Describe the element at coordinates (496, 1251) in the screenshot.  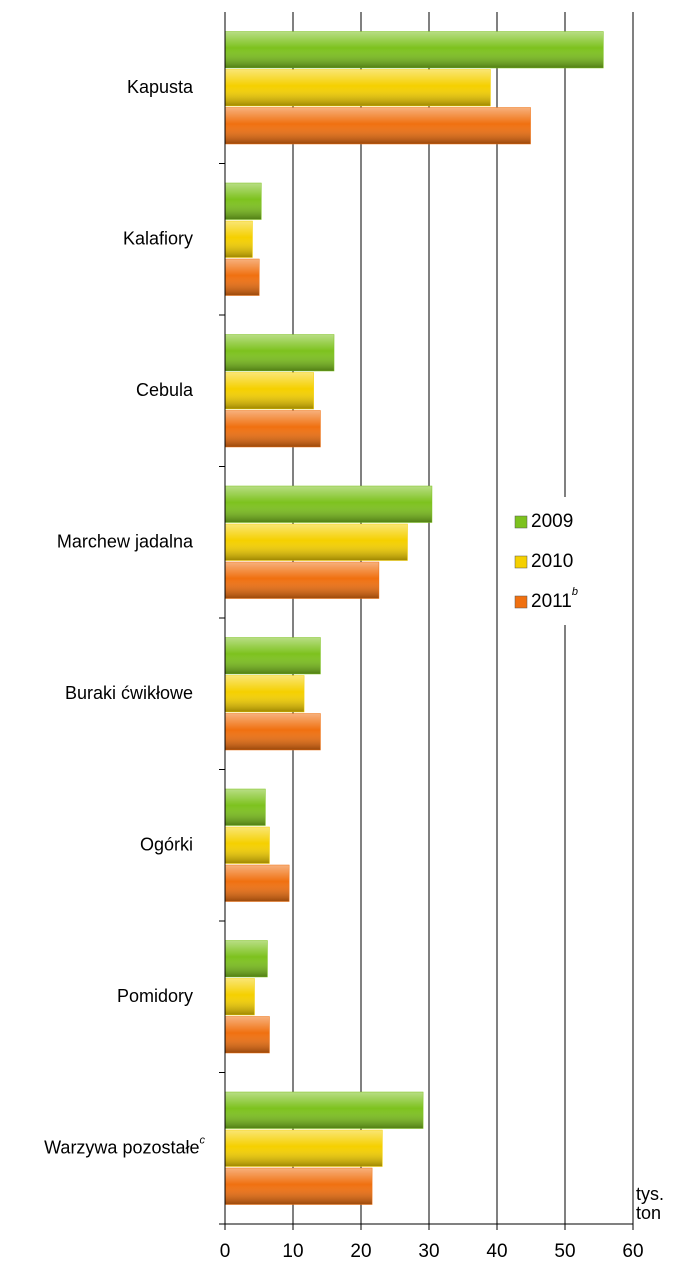
I see `x-tick-label: 40` at that location.